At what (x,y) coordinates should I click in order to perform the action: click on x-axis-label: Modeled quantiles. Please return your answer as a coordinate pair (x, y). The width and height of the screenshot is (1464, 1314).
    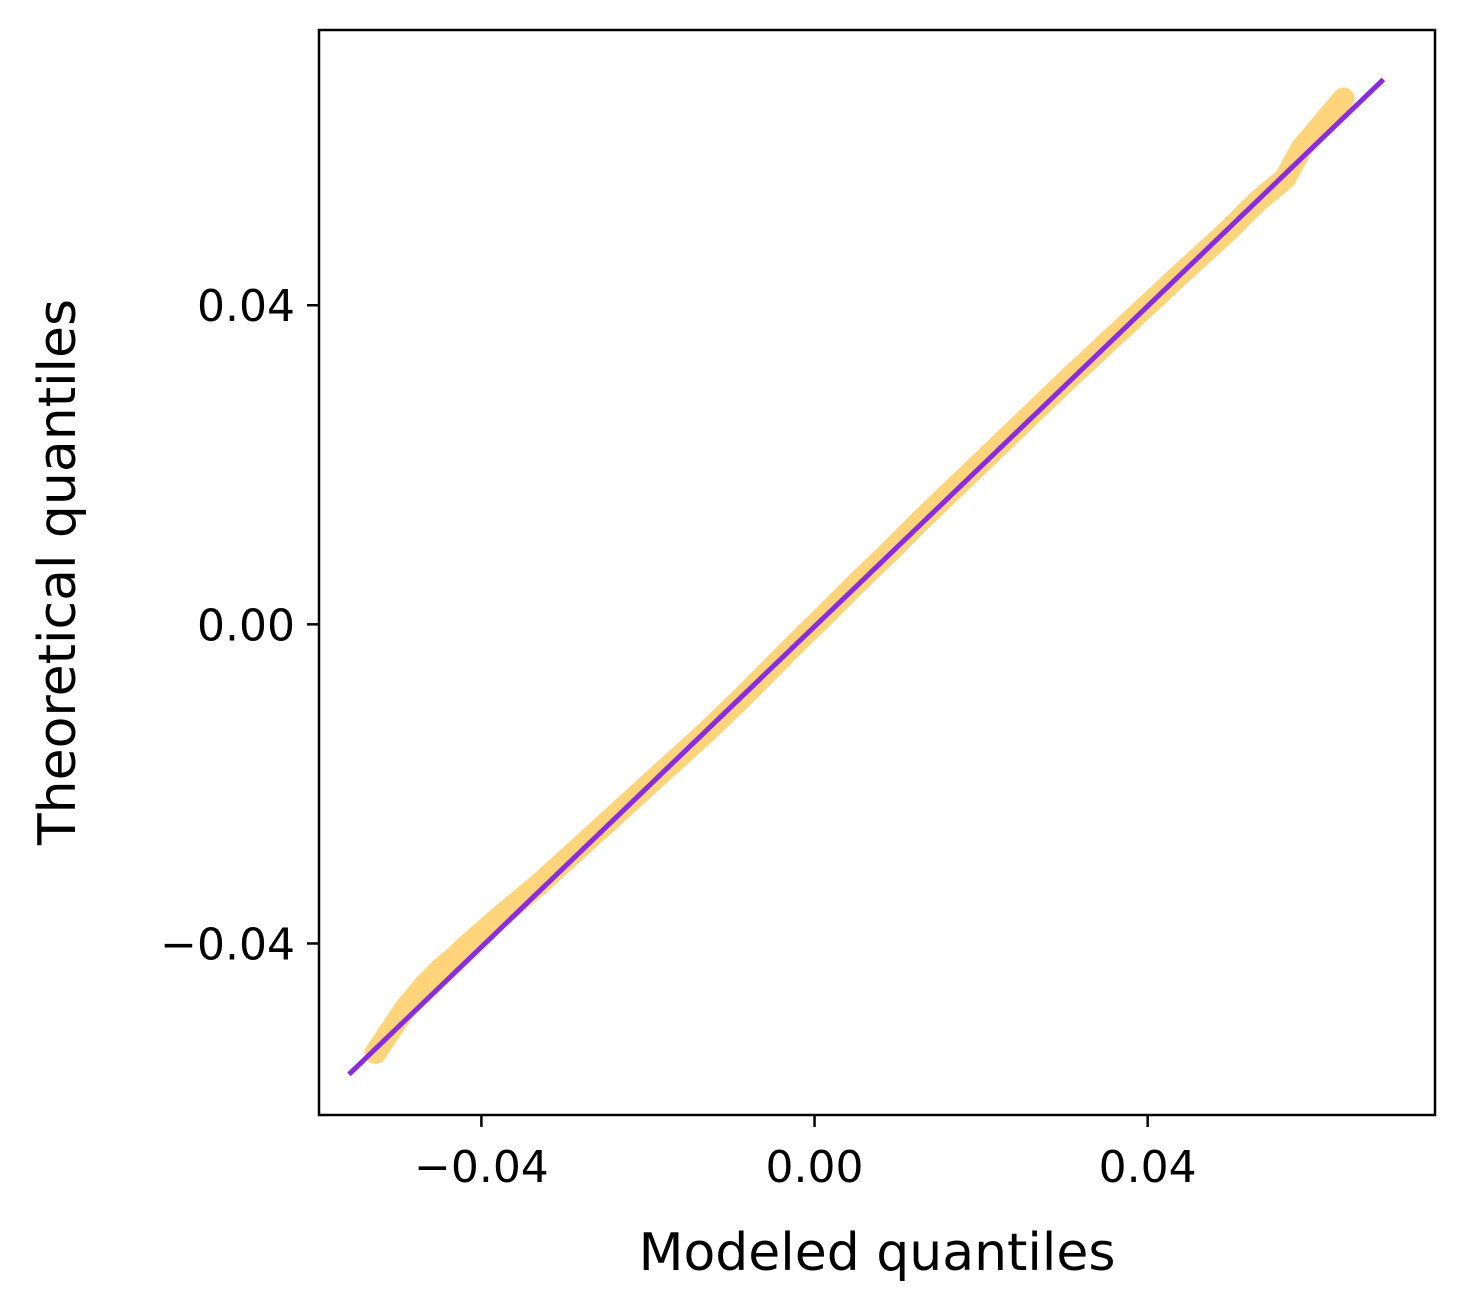
    Looking at the image, I should click on (877, 1253).